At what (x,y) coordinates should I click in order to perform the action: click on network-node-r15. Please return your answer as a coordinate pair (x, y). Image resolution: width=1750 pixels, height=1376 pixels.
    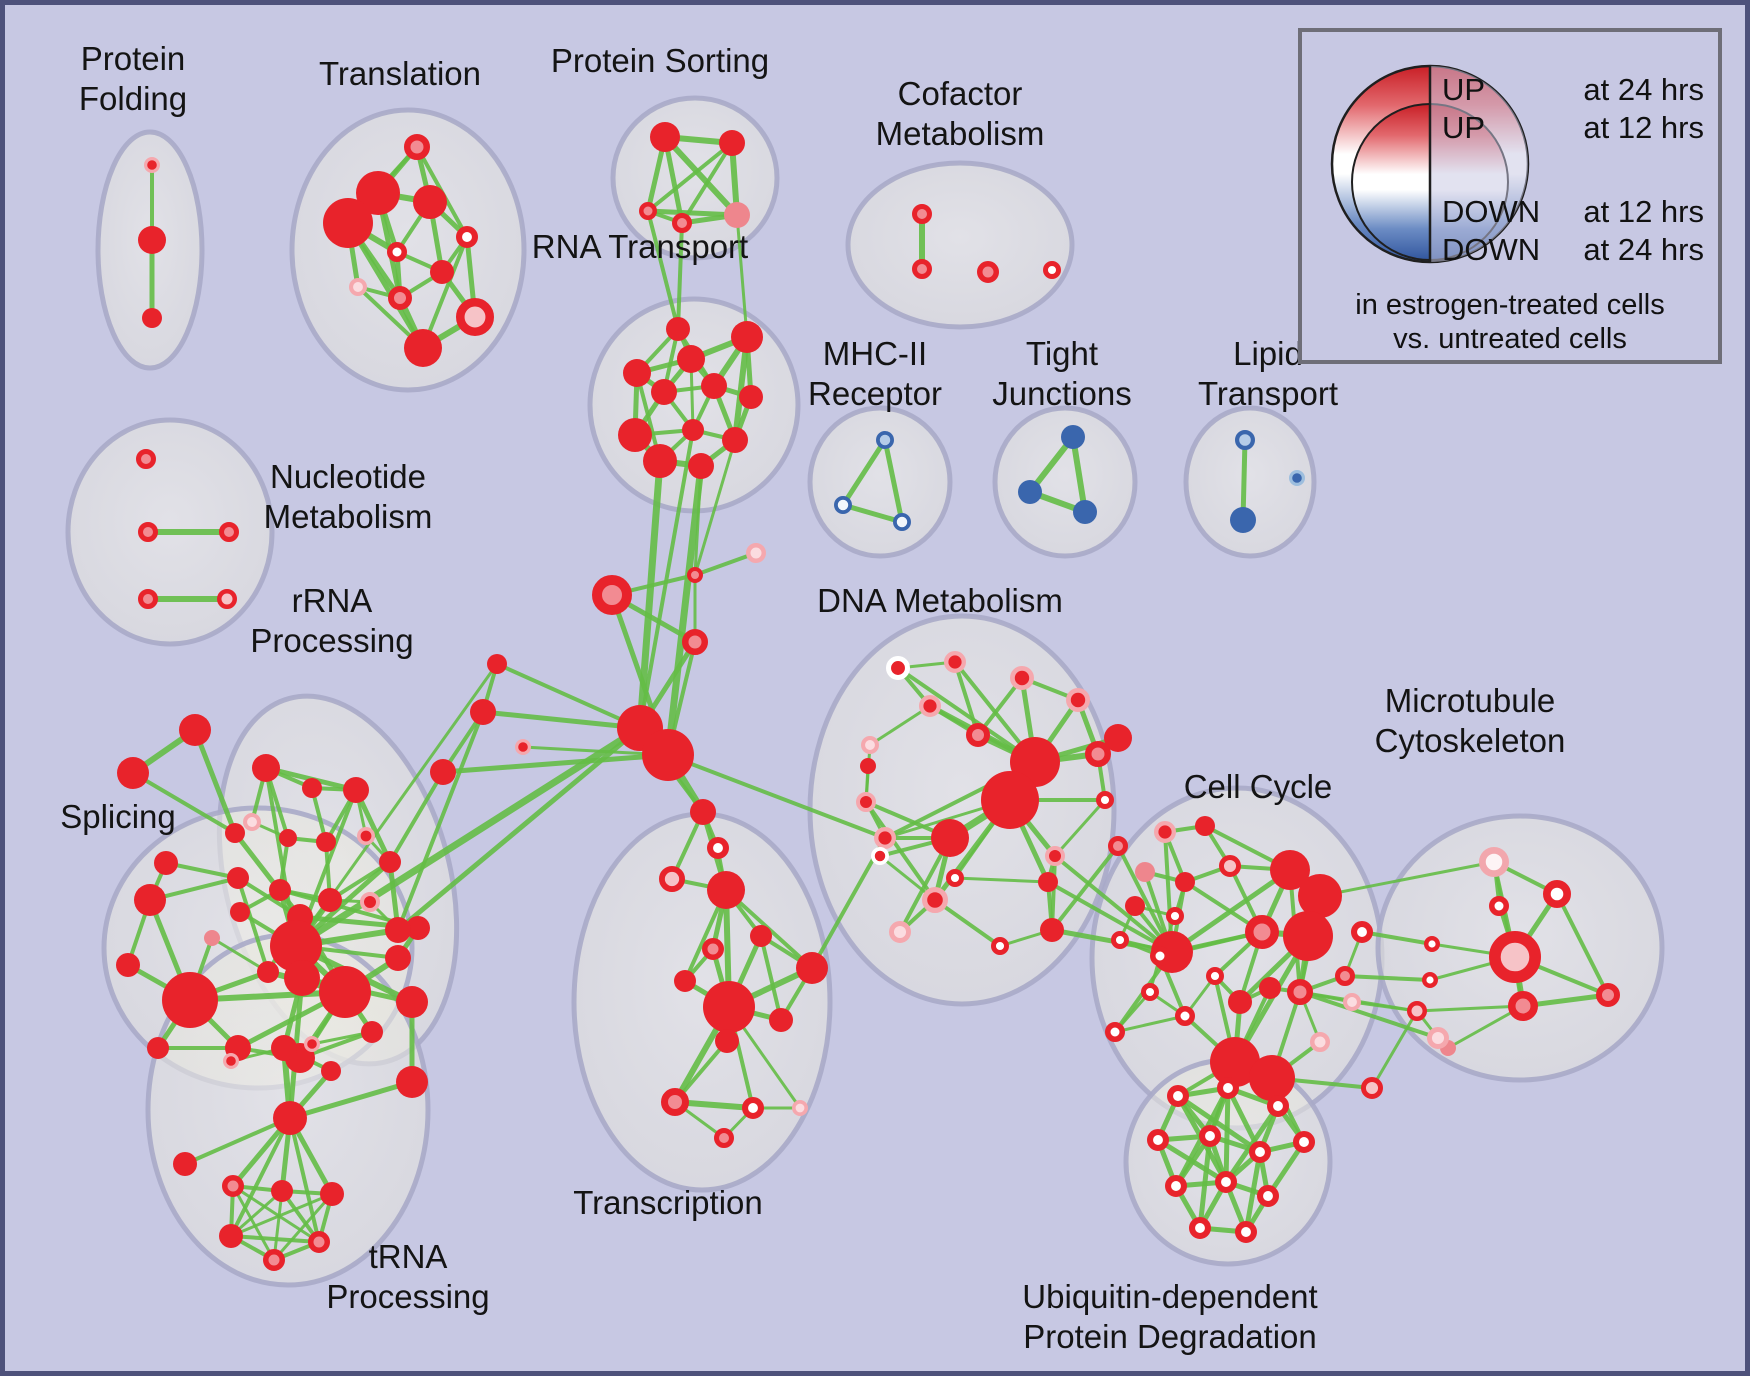
    Looking at the image, I should click on (240, 912).